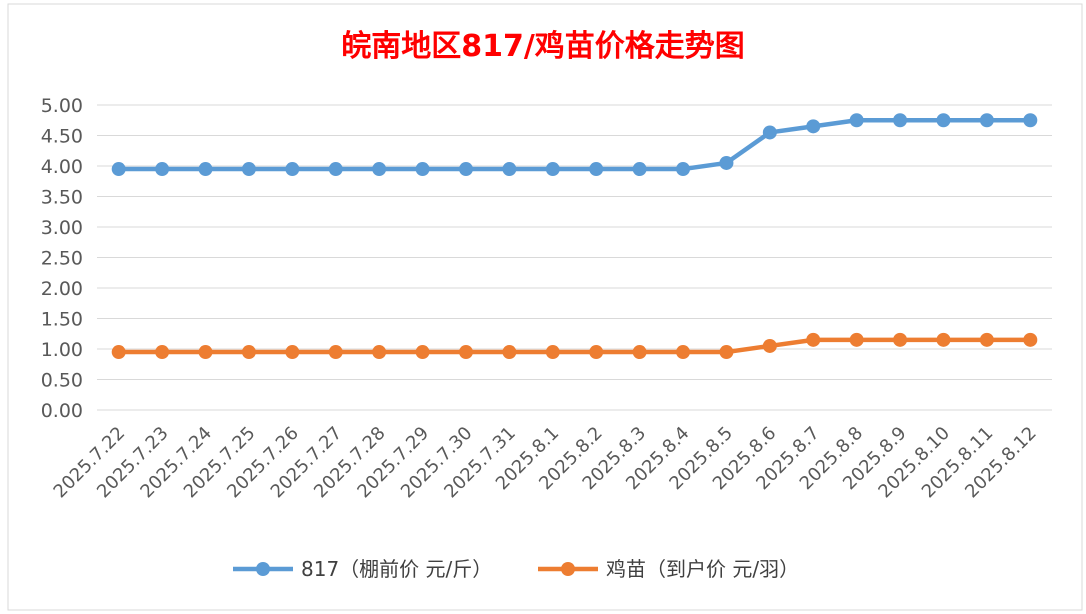 Image resolution: width=1086 pixels, height=614 pixels. I want to click on legend-item: 817（棚前价 元/斤）, so click(362, 569).